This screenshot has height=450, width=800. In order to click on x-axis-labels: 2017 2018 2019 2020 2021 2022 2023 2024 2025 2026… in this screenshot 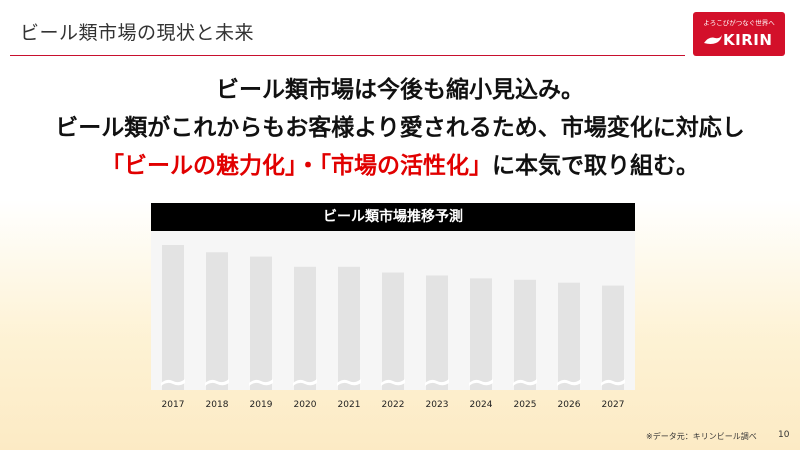, I will do `click(393, 405)`.